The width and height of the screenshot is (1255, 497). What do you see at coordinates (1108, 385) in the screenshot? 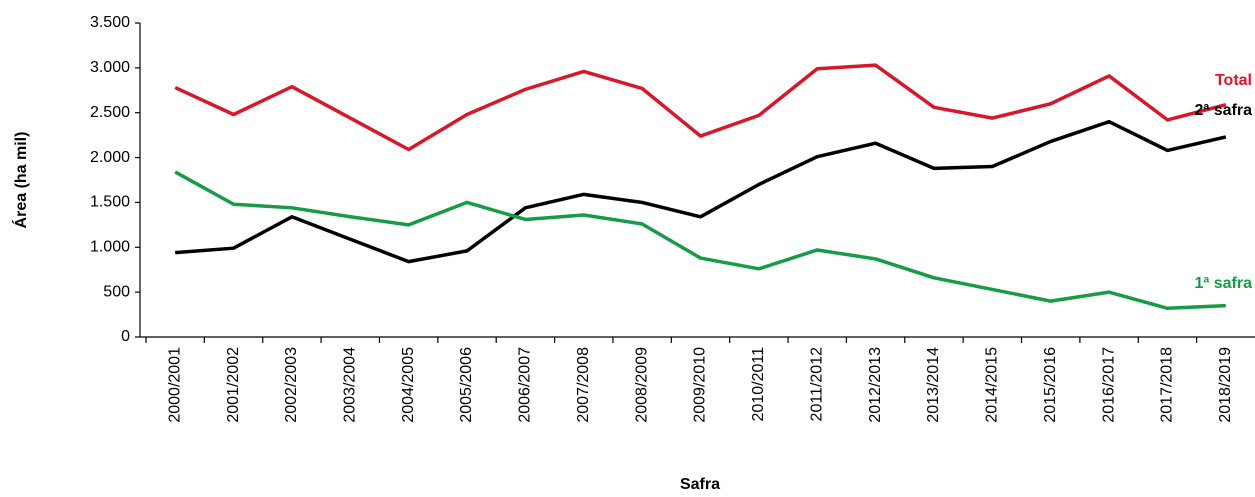
I see `x-tick-label: 2016/2017` at bounding box center [1108, 385].